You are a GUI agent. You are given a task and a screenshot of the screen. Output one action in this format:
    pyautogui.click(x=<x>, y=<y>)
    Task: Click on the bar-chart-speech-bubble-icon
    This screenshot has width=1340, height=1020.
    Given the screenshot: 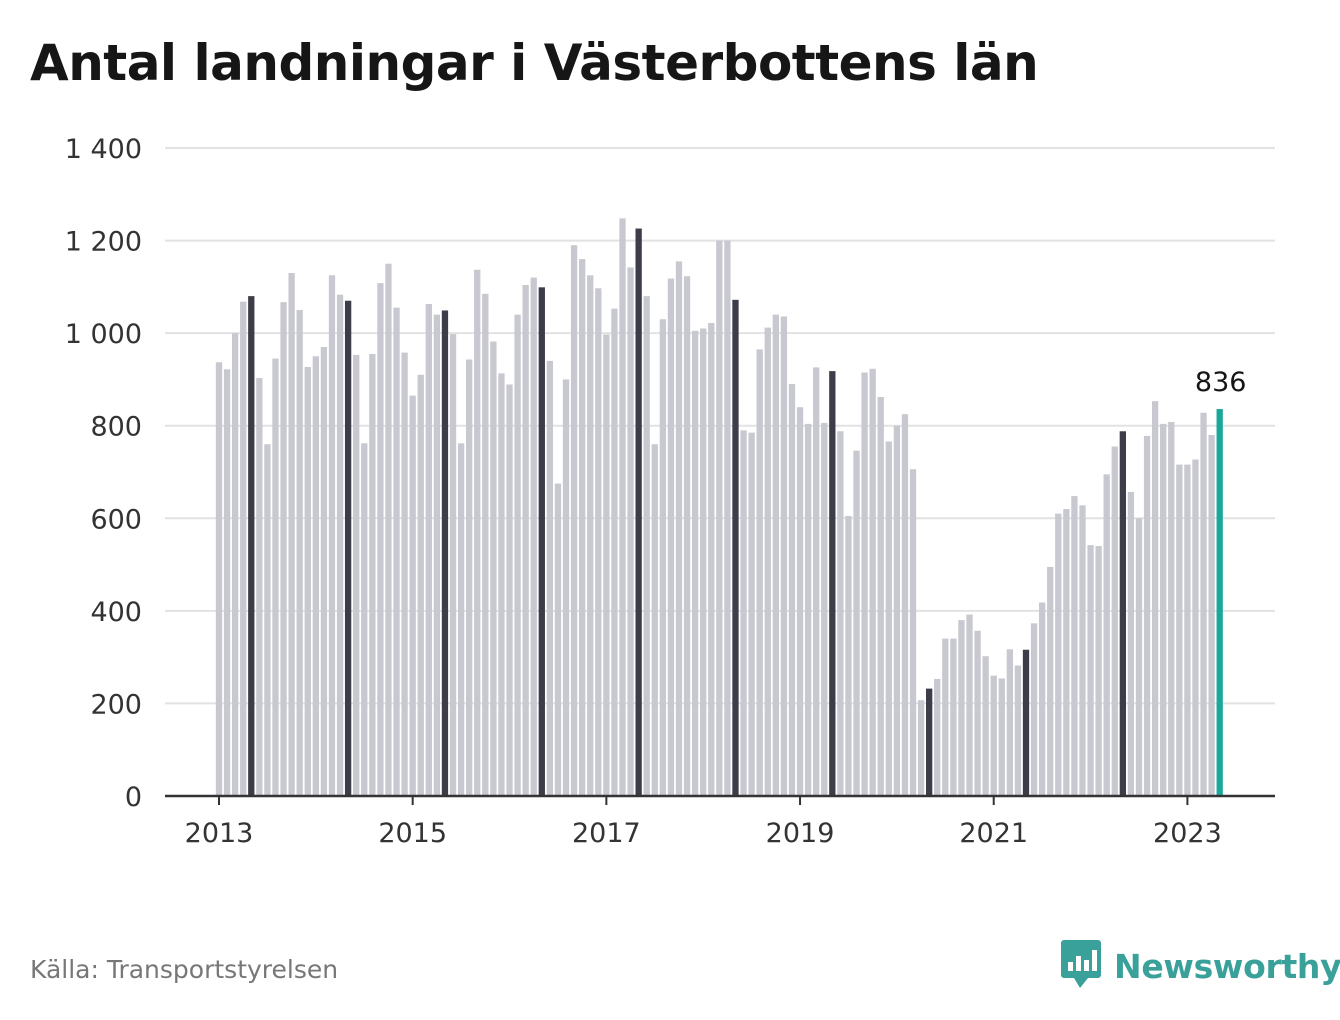 What is the action you would take?
    pyautogui.click(x=1081, y=966)
    